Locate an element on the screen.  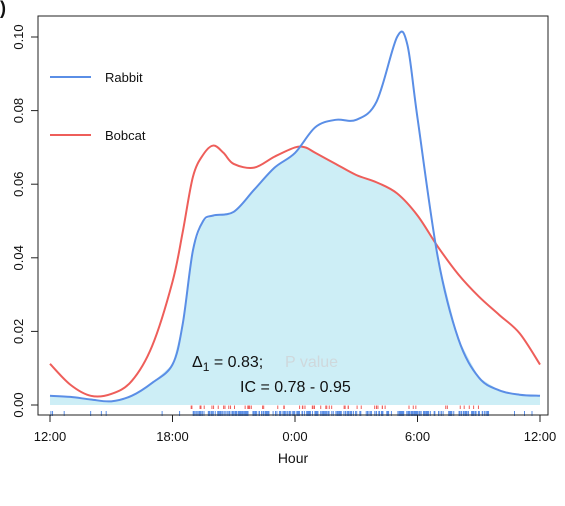
panel-label: ) is located at coordinates (3, 9).